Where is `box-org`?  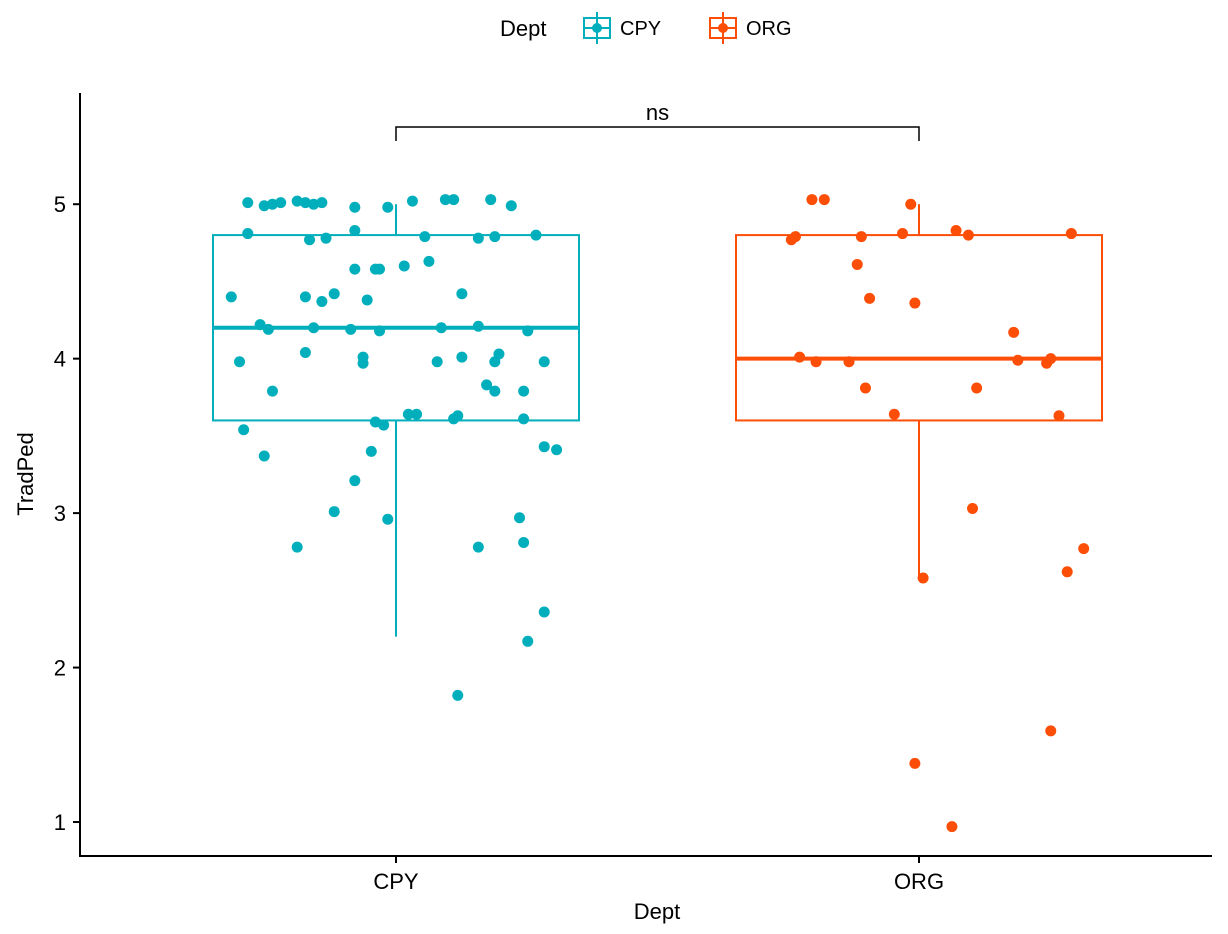
box-org is located at coordinates (919, 391).